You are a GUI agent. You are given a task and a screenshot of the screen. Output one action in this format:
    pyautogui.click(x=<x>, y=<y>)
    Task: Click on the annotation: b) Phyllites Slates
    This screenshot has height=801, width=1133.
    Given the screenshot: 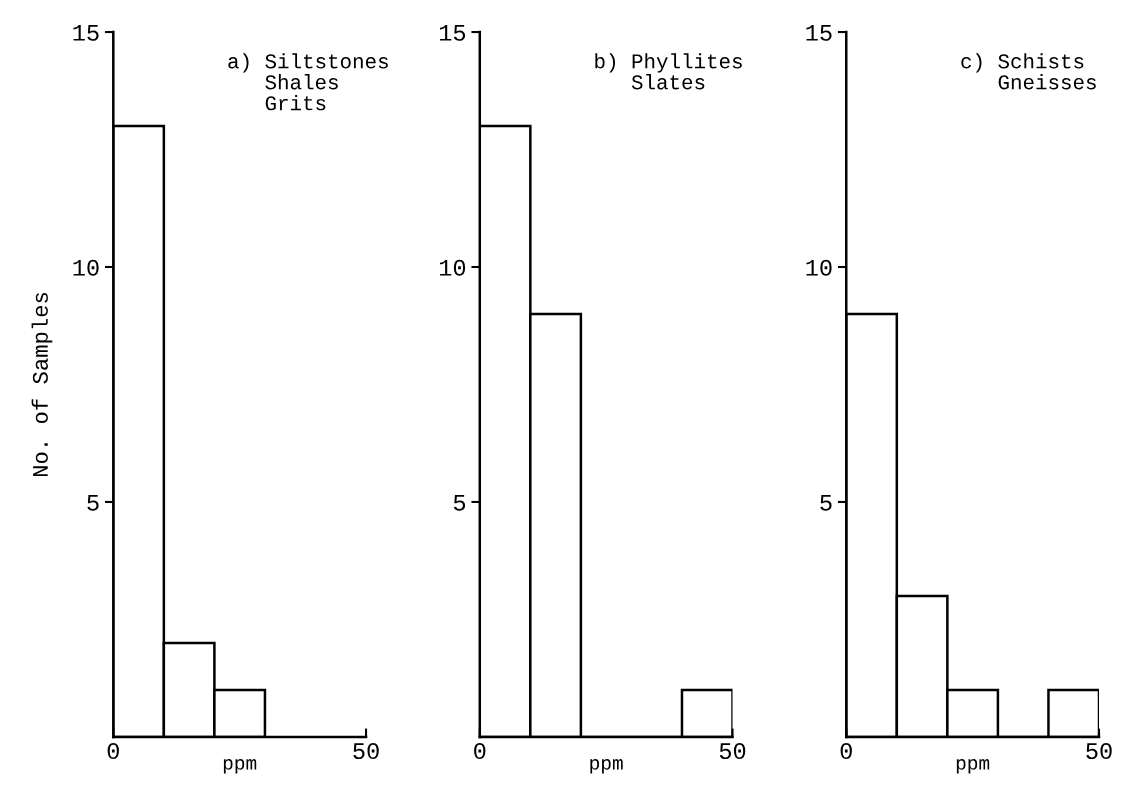 What is the action you would take?
    pyautogui.click(x=668, y=71)
    